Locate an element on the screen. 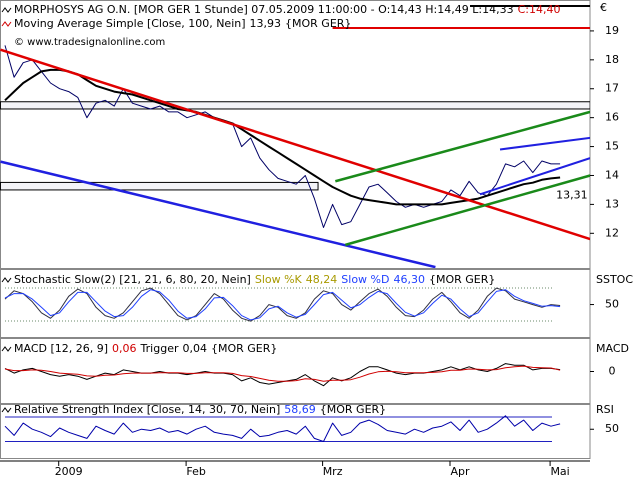 This screenshot has height=480, width=640. watermark: © www.tradesignalonline.com is located at coordinates (89, 42).